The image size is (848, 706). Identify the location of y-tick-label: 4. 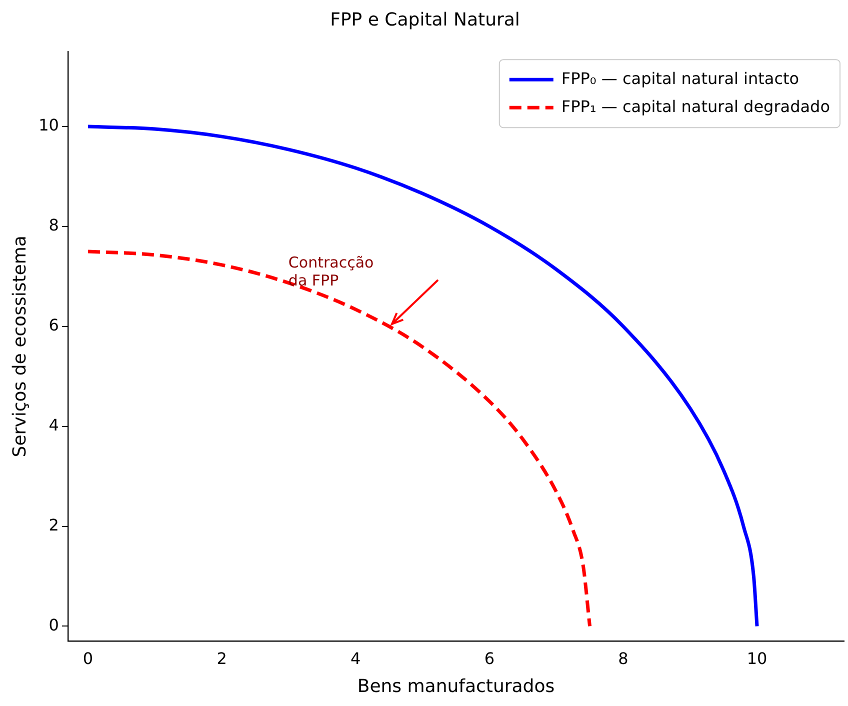
(53, 425).